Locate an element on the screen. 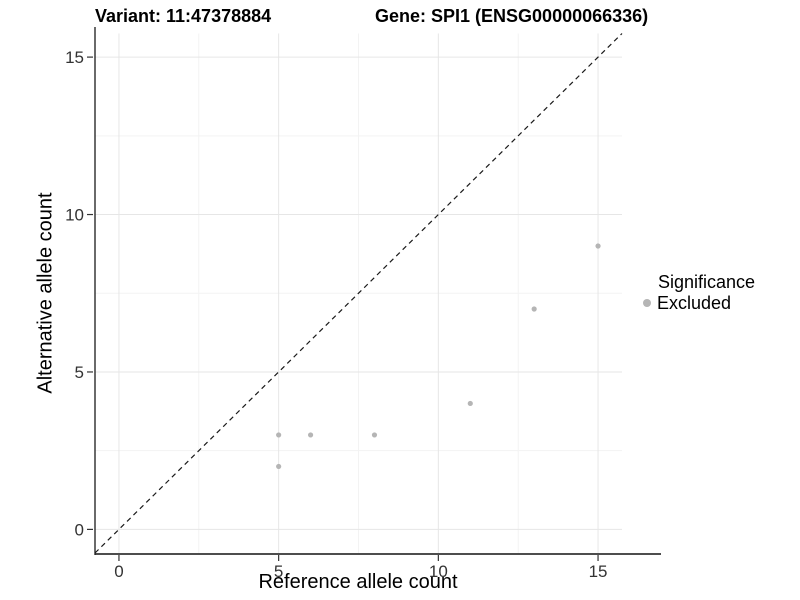 The height and width of the screenshot is (600, 800). x-tick-label: 5 is located at coordinates (278, 571).